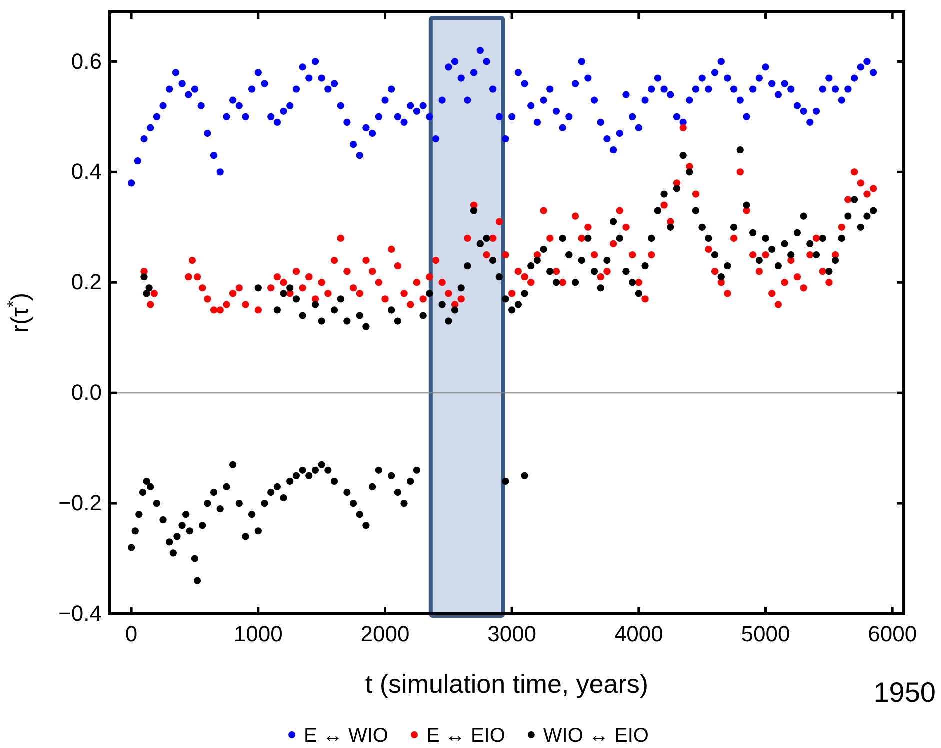 The width and height of the screenshot is (941, 748). I want to click on y-tick-label: 0.0, so click(86, 393).